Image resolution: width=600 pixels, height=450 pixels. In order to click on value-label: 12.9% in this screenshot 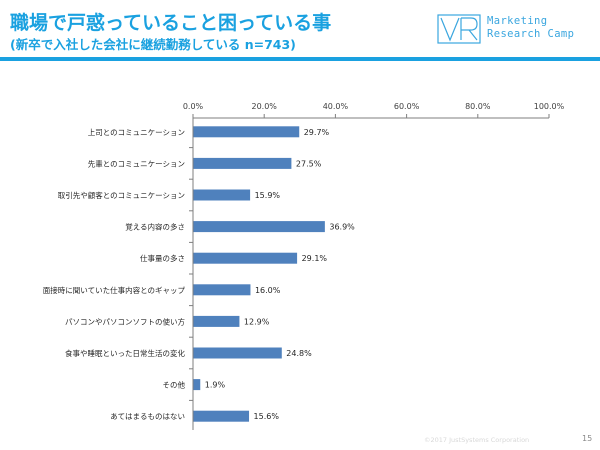, I will do `click(257, 321)`.